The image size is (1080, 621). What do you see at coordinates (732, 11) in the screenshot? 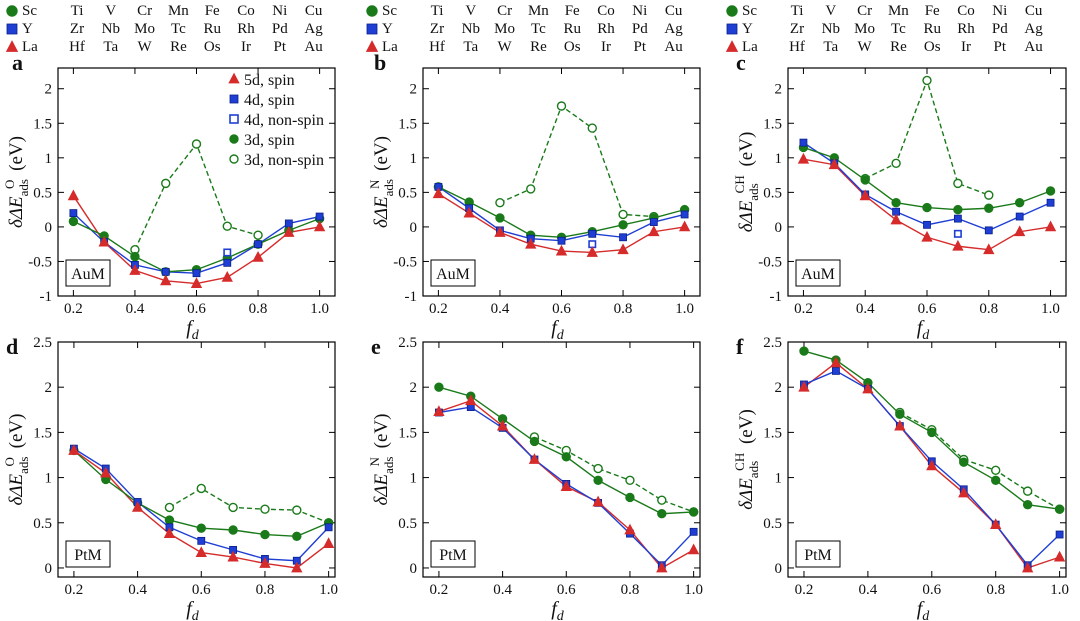
I see `row-marker-Sc` at bounding box center [732, 11].